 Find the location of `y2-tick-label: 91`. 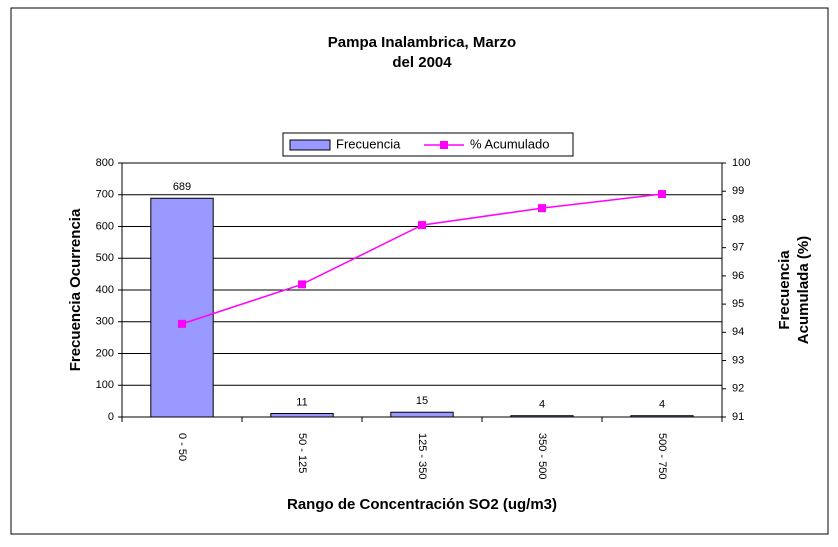

y2-tick-label: 91 is located at coordinates (738, 417).